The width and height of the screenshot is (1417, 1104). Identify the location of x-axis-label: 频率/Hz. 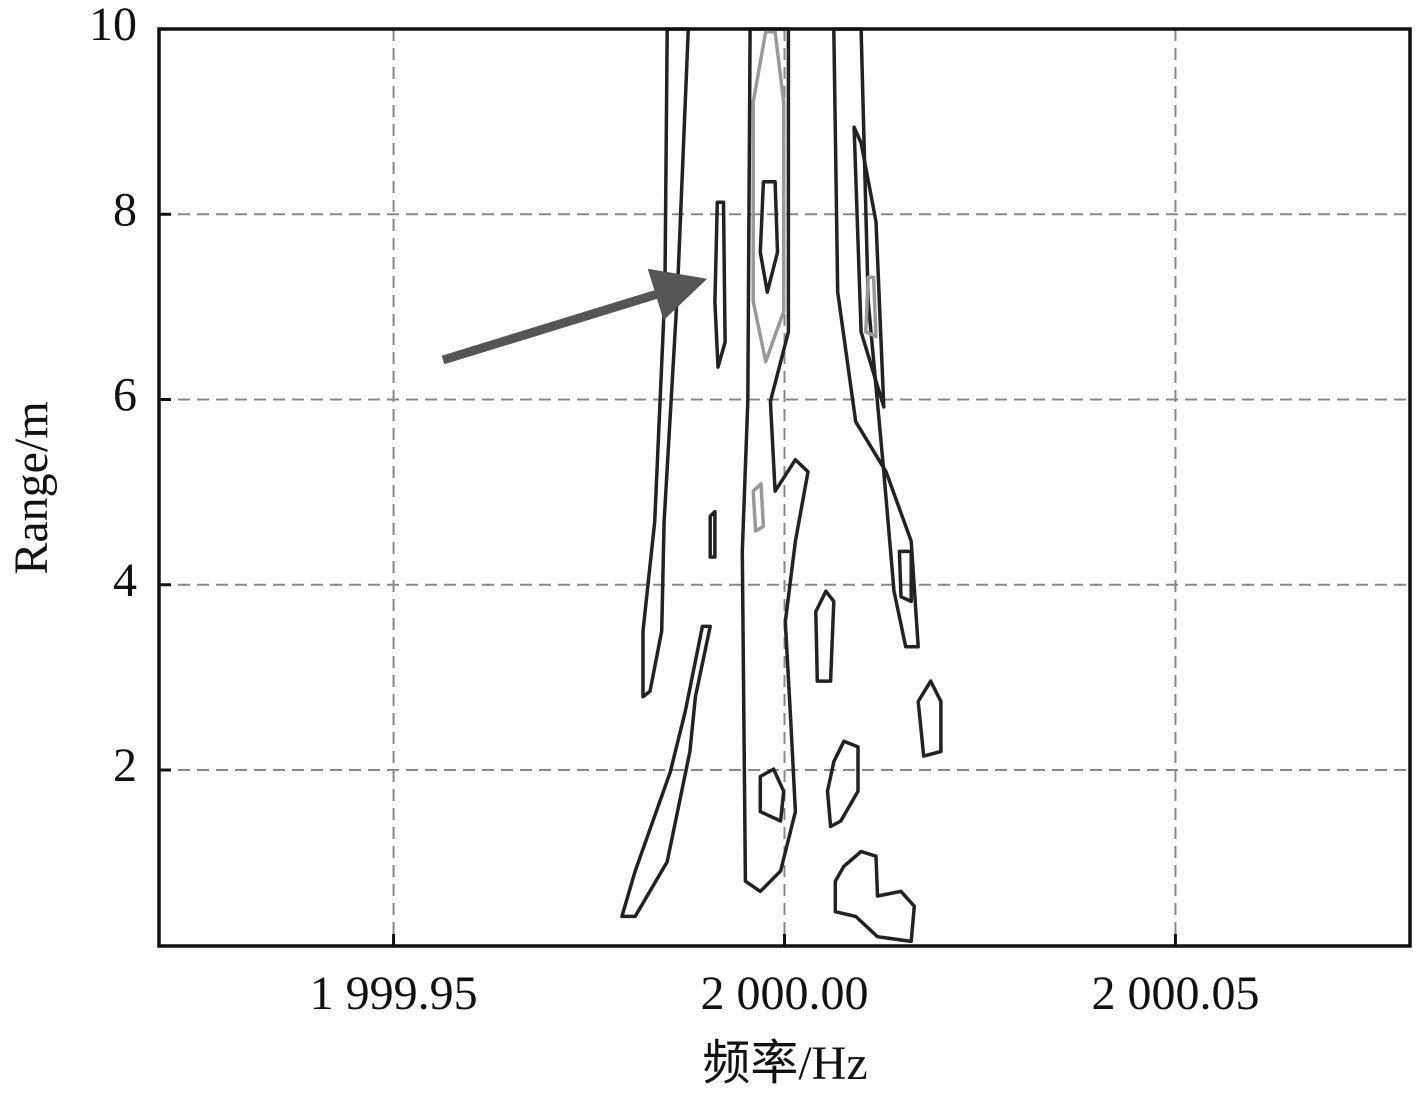
(784, 1063).